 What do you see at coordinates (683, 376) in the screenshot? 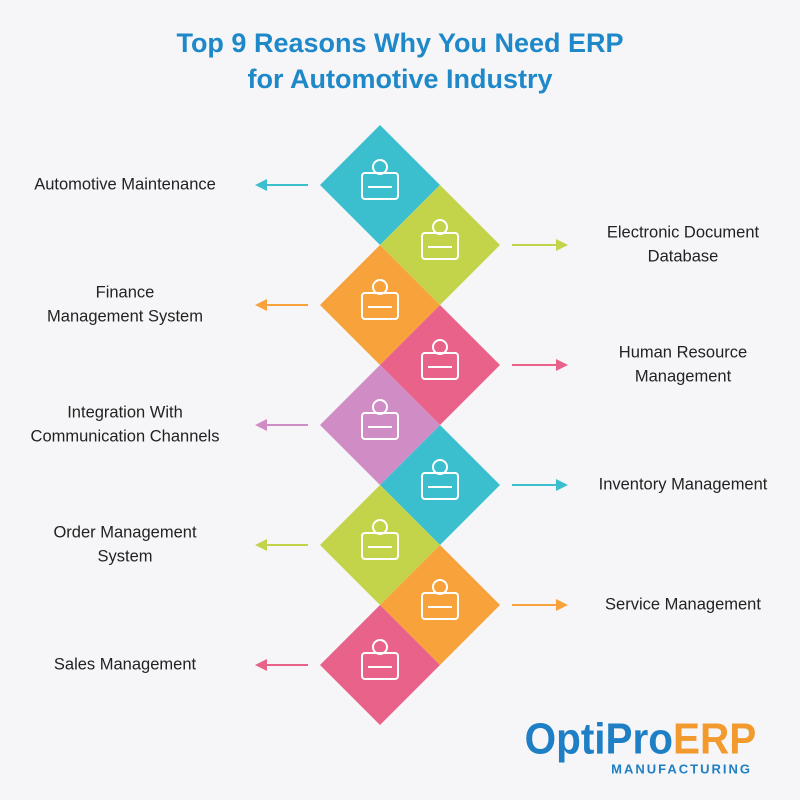
I see `item-label: Management` at bounding box center [683, 376].